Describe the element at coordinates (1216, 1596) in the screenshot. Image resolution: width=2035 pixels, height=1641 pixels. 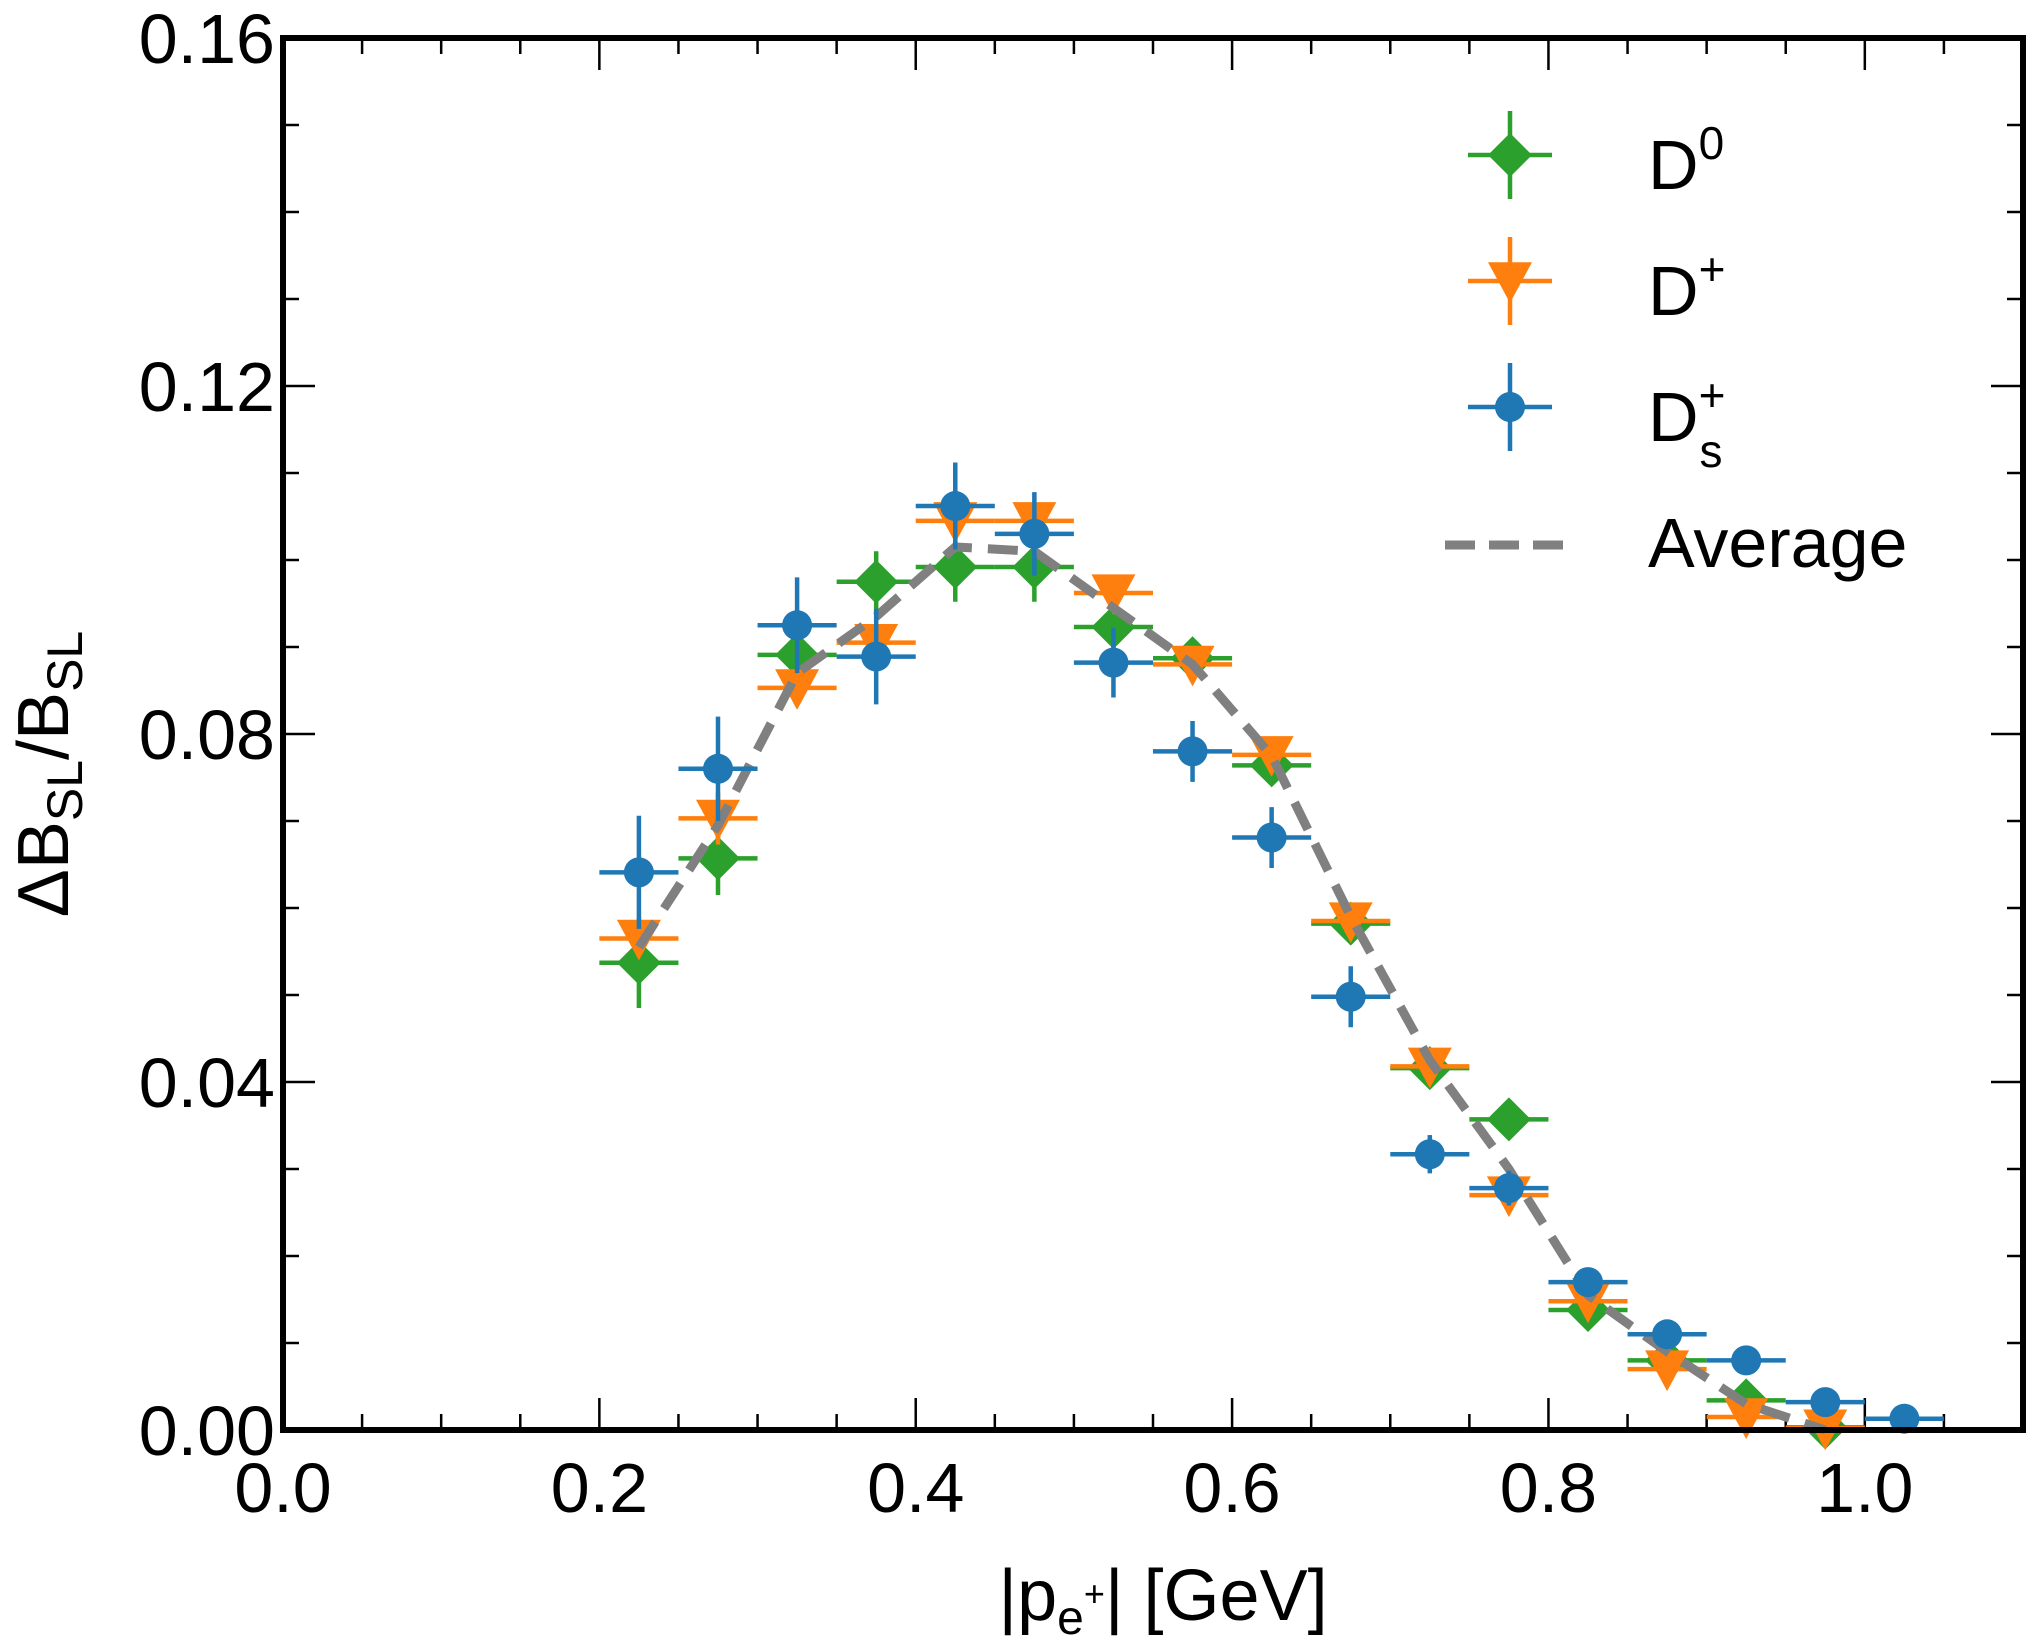
I see `x-axis-label-rest: | [GeV]` at that location.